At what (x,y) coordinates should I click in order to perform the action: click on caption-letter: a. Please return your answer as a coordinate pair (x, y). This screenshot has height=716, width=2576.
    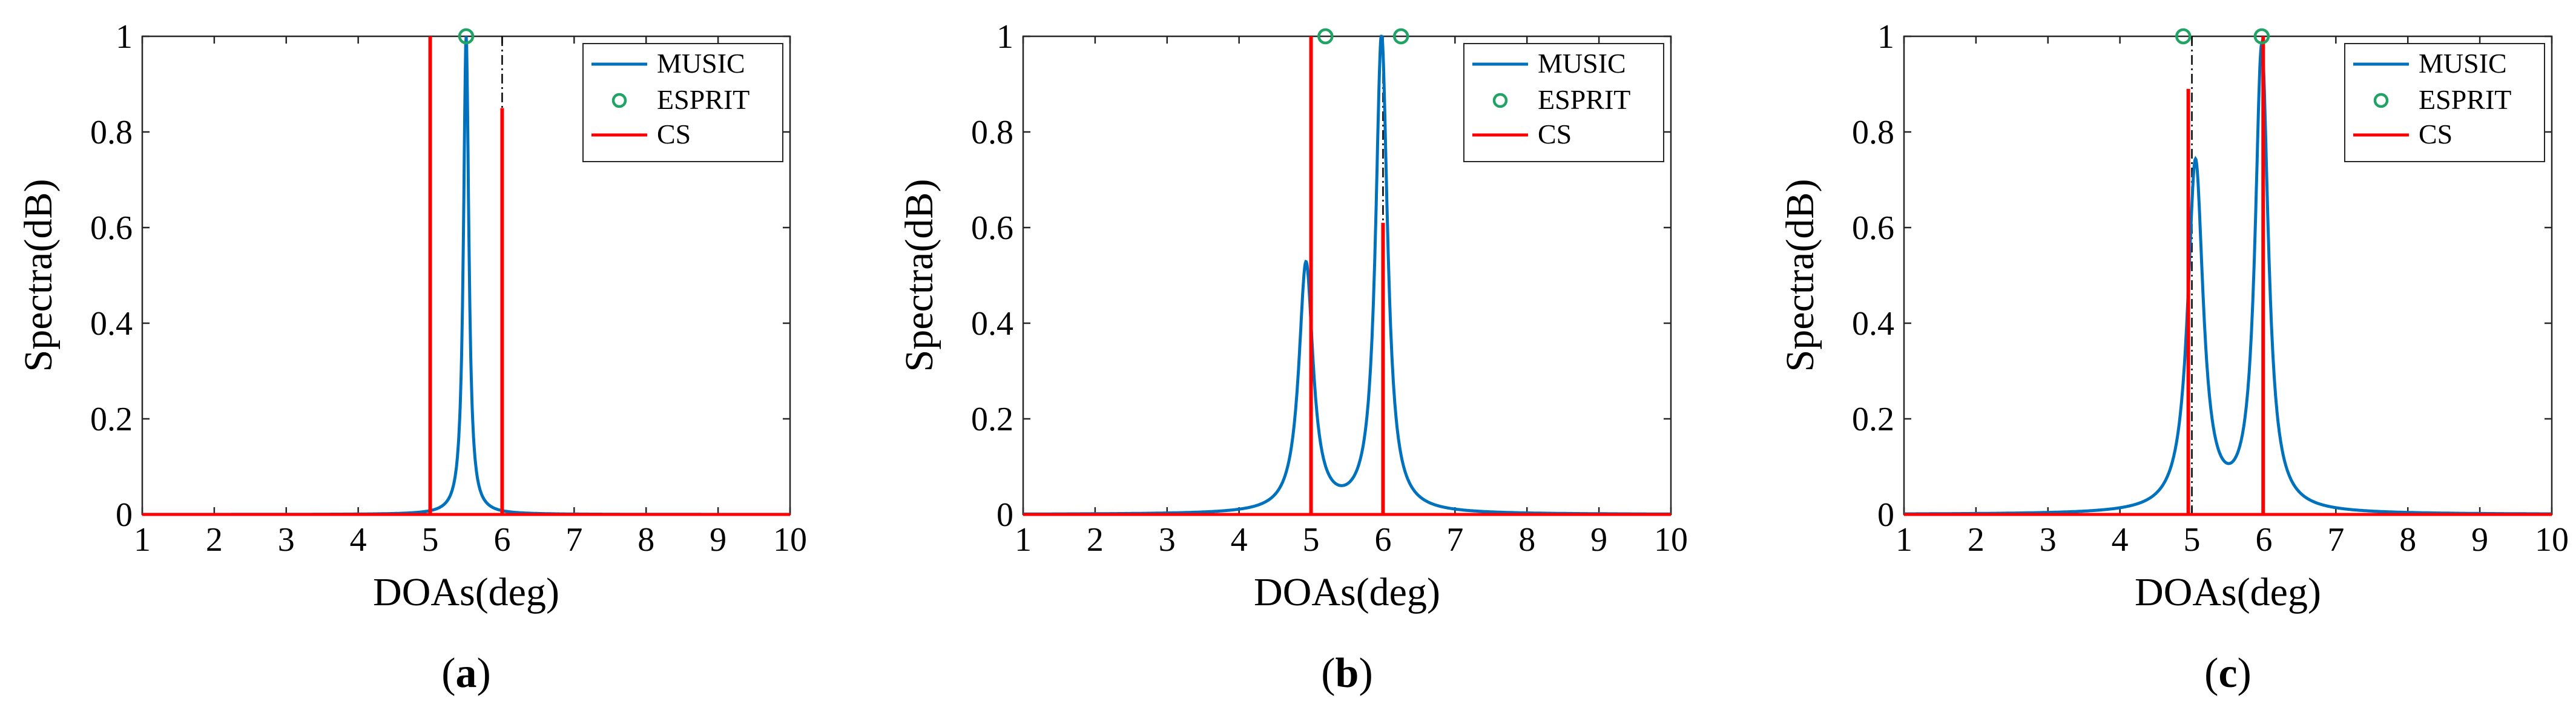
    Looking at the image, I should click on (466, 673).